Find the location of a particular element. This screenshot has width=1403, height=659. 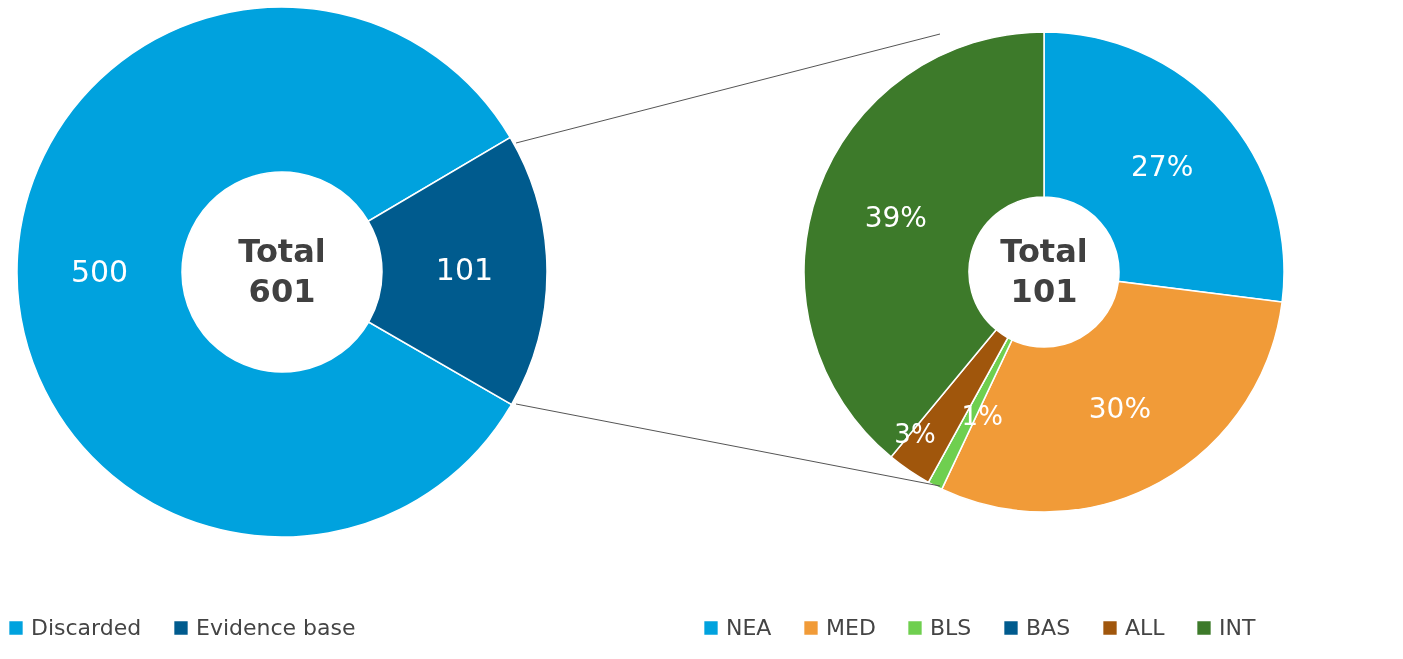

data-label: 30% is located at coordinates (1119, 409).